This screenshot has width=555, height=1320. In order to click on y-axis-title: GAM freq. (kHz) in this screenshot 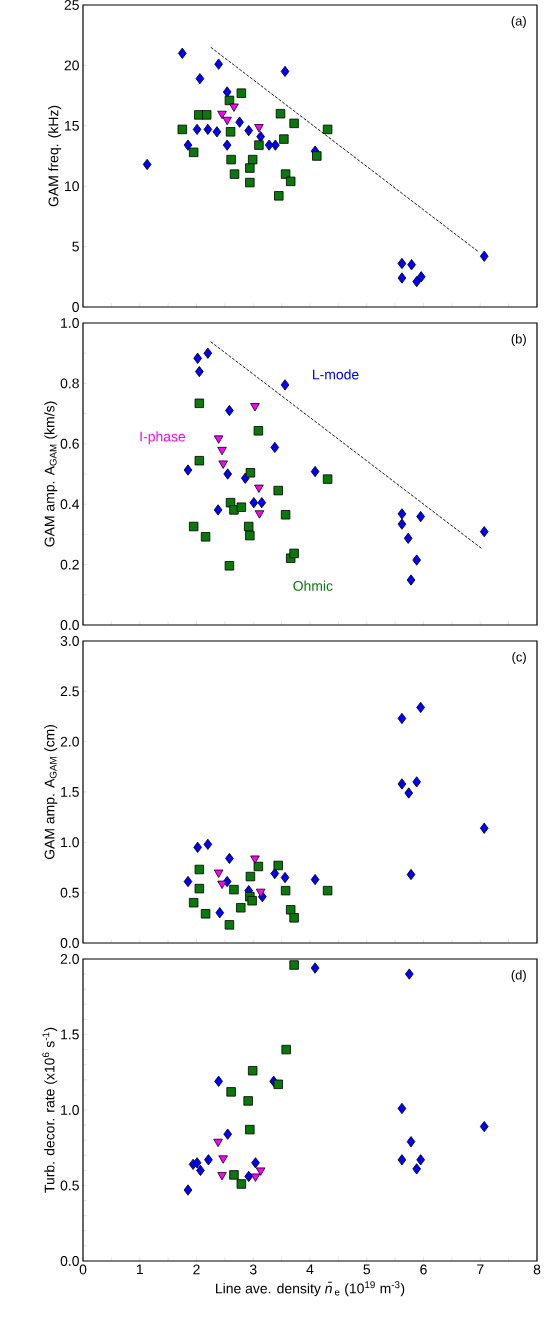, I will do `click(55, 156)`.